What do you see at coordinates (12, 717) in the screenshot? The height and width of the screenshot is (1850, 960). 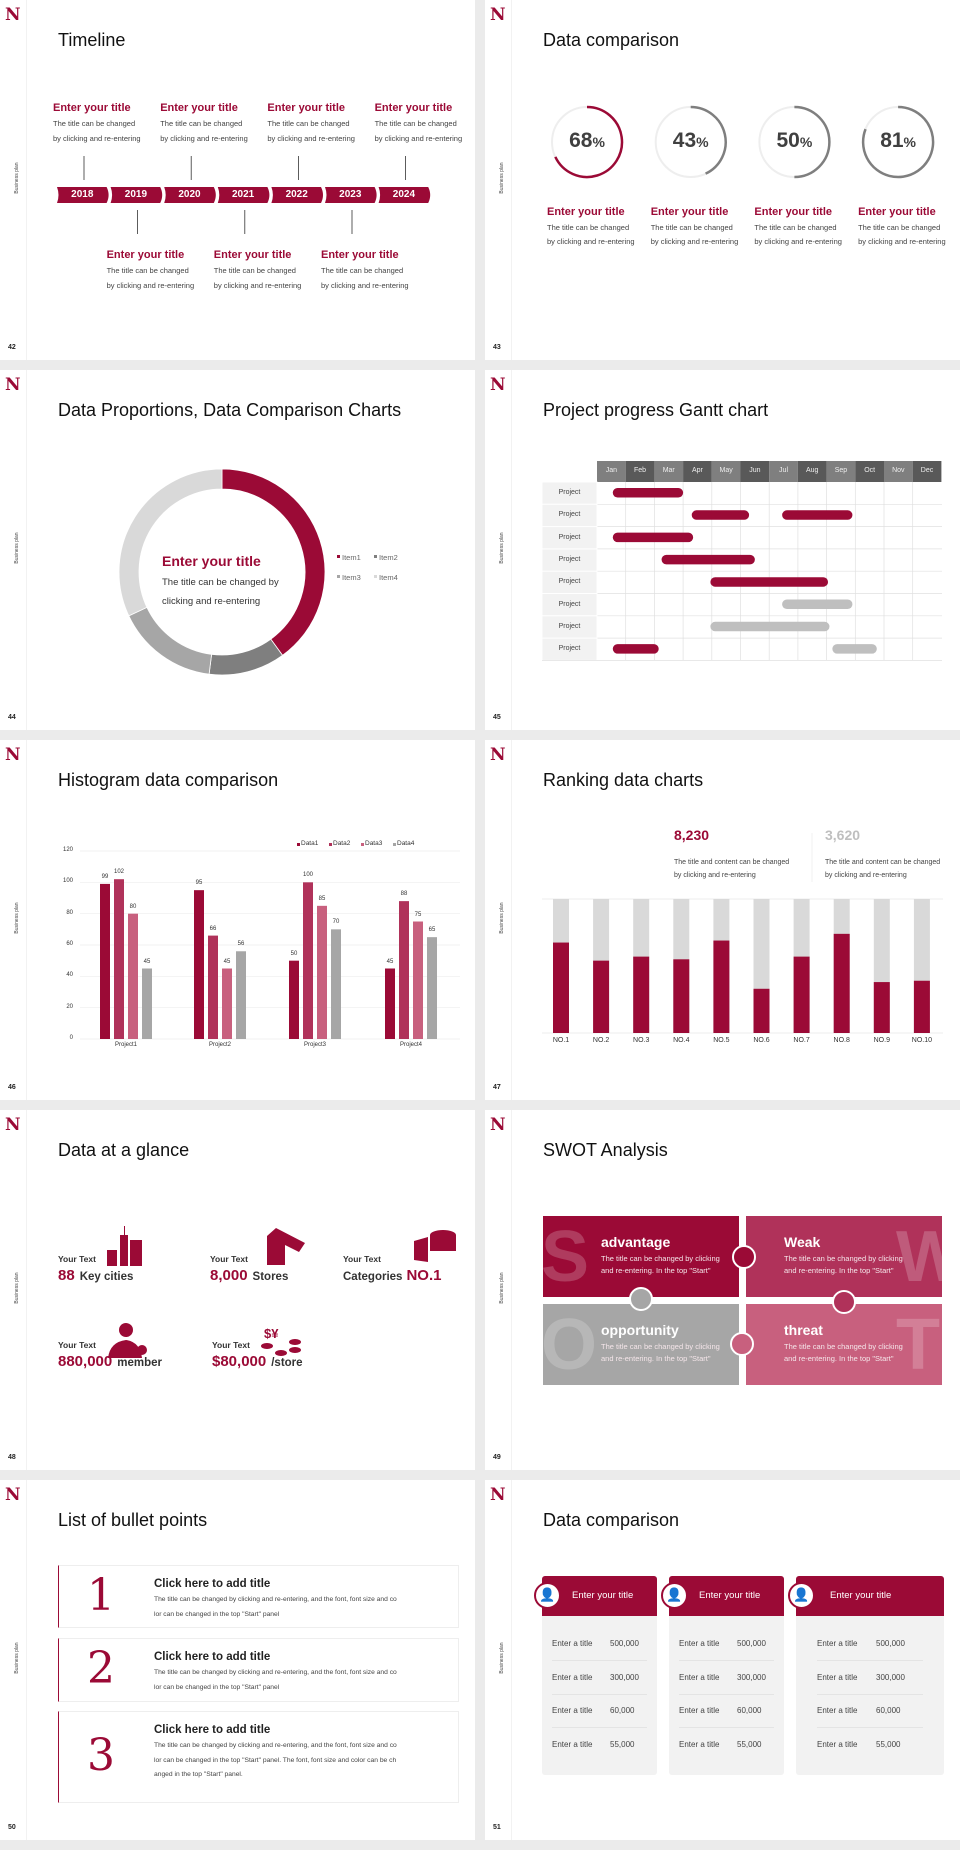 I see `page-number: 44` at bounding box center [12, 717].